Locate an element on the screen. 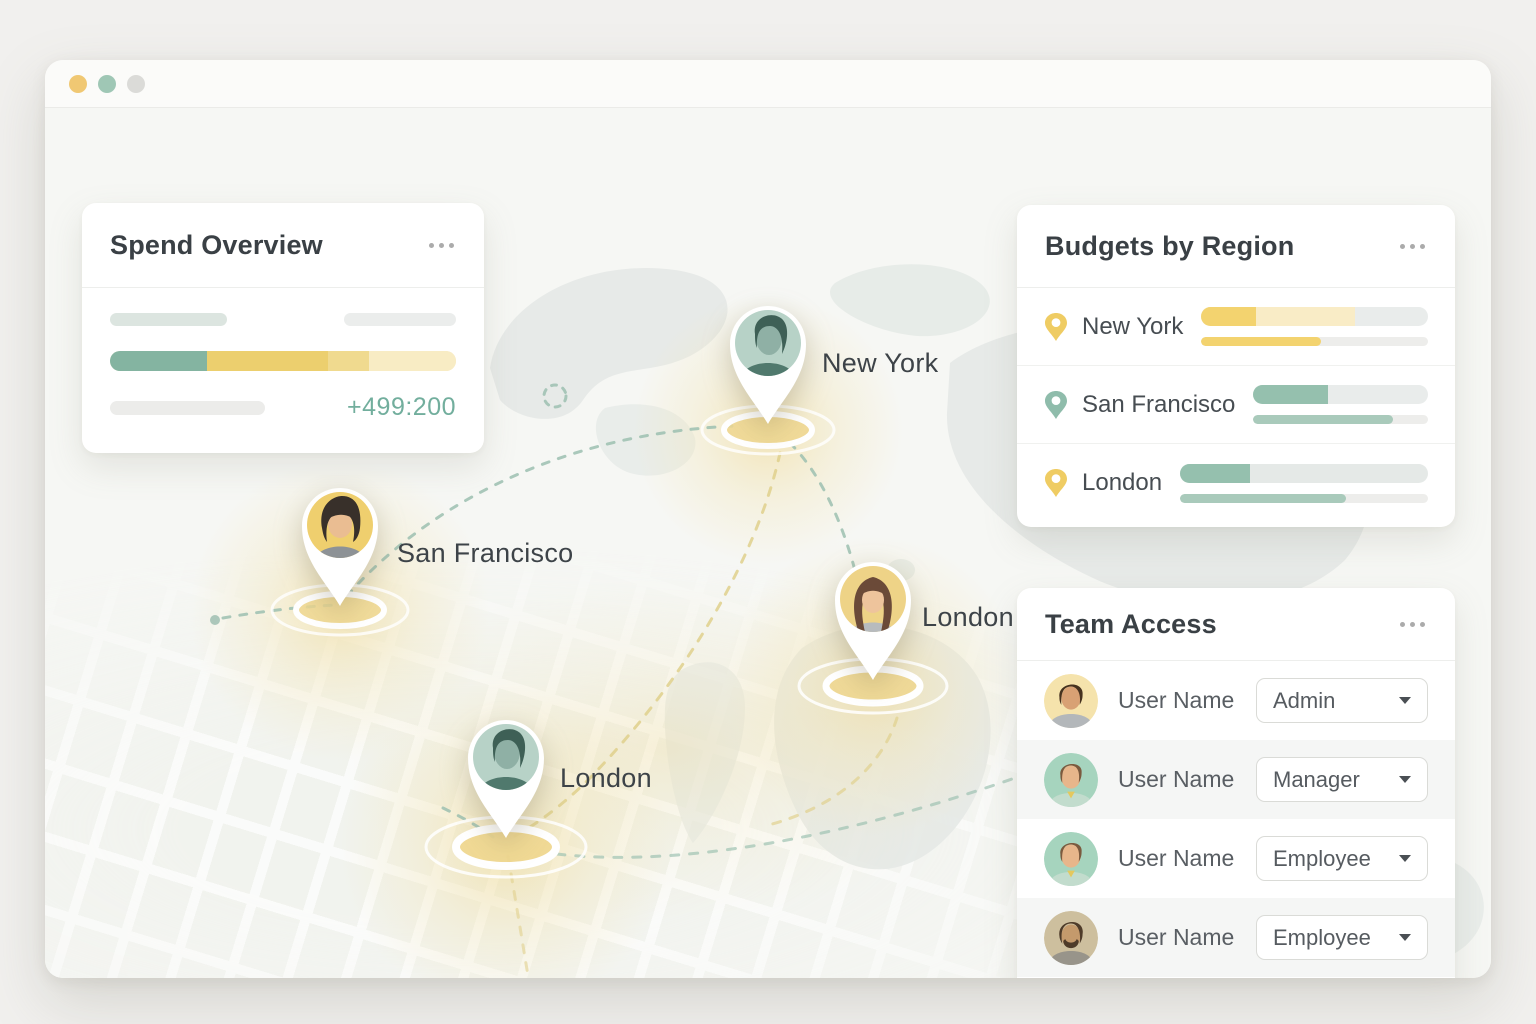 The height and width of the screenshot is (1024, 1536). spend-progress-bar is located at coordinates (283, 361).